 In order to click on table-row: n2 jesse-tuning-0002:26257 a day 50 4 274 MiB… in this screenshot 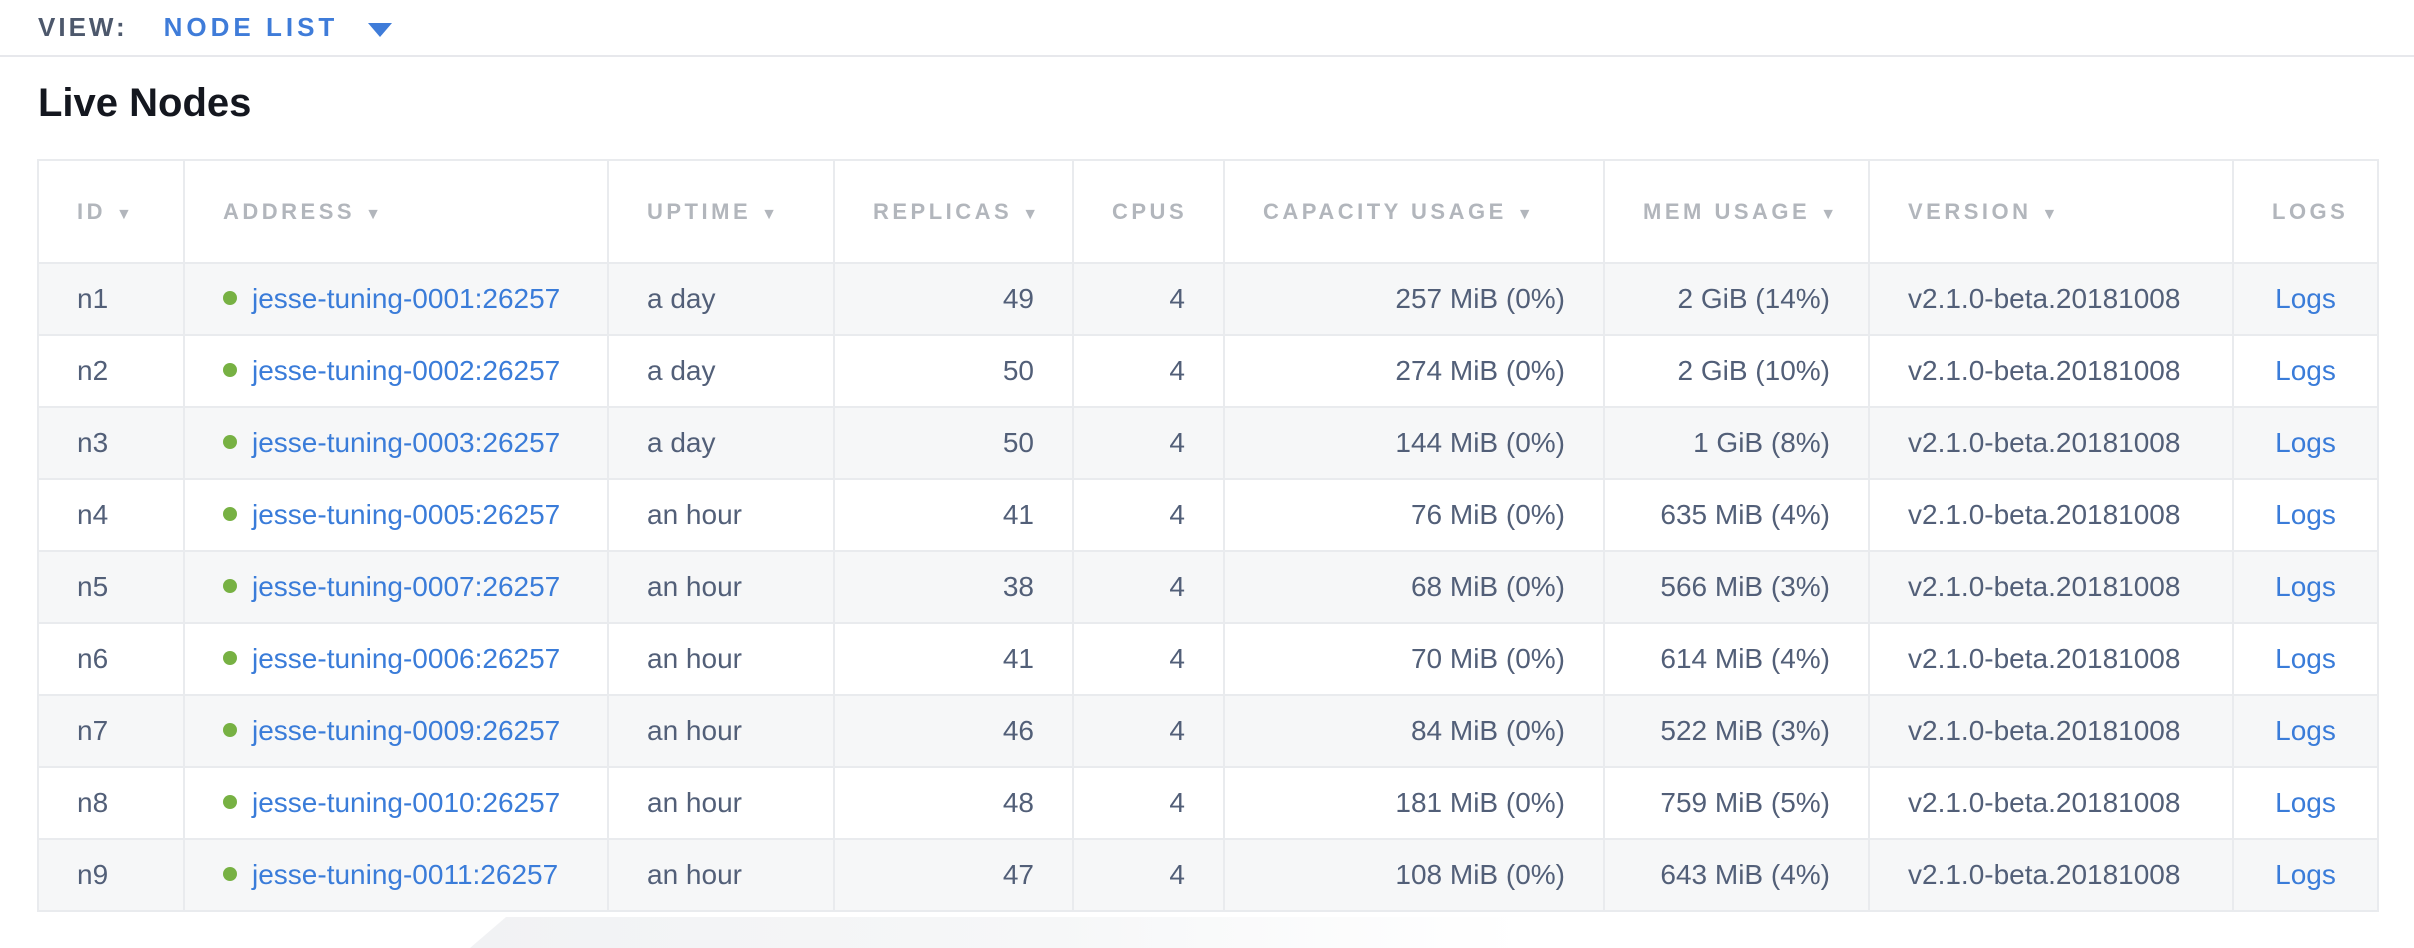, I will do `click(1208, 371)`.